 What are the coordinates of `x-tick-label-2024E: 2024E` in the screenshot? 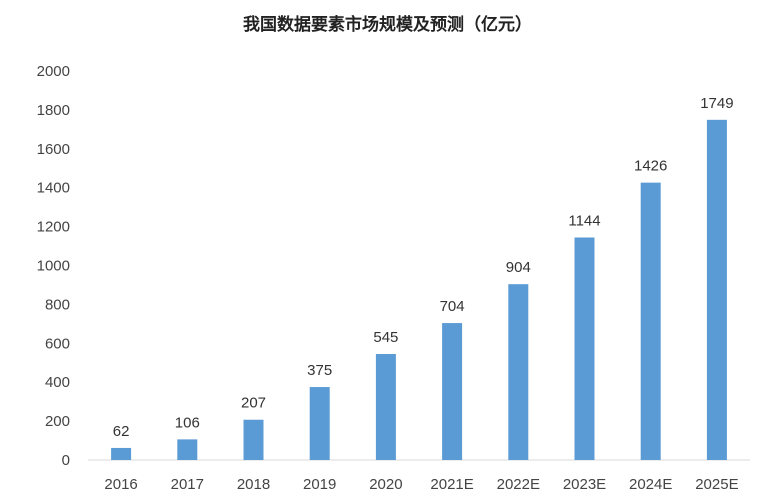 It's located at (650, 484).